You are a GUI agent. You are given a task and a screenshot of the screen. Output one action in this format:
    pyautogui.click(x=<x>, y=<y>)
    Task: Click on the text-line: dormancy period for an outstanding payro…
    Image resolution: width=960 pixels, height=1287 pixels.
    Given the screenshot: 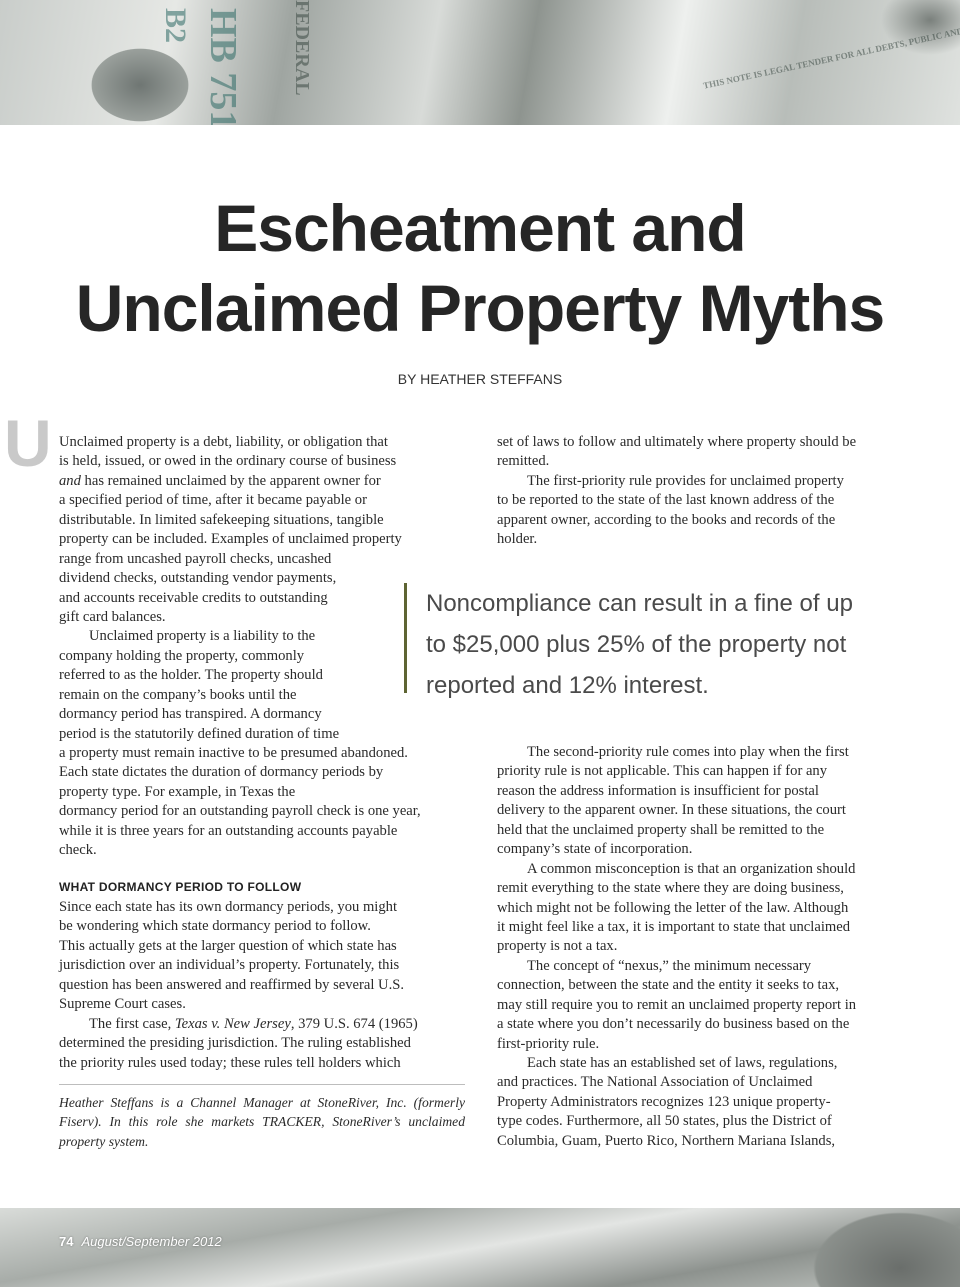 What is the action you would take?
    pyautogui.click(x=240, y=811)
    